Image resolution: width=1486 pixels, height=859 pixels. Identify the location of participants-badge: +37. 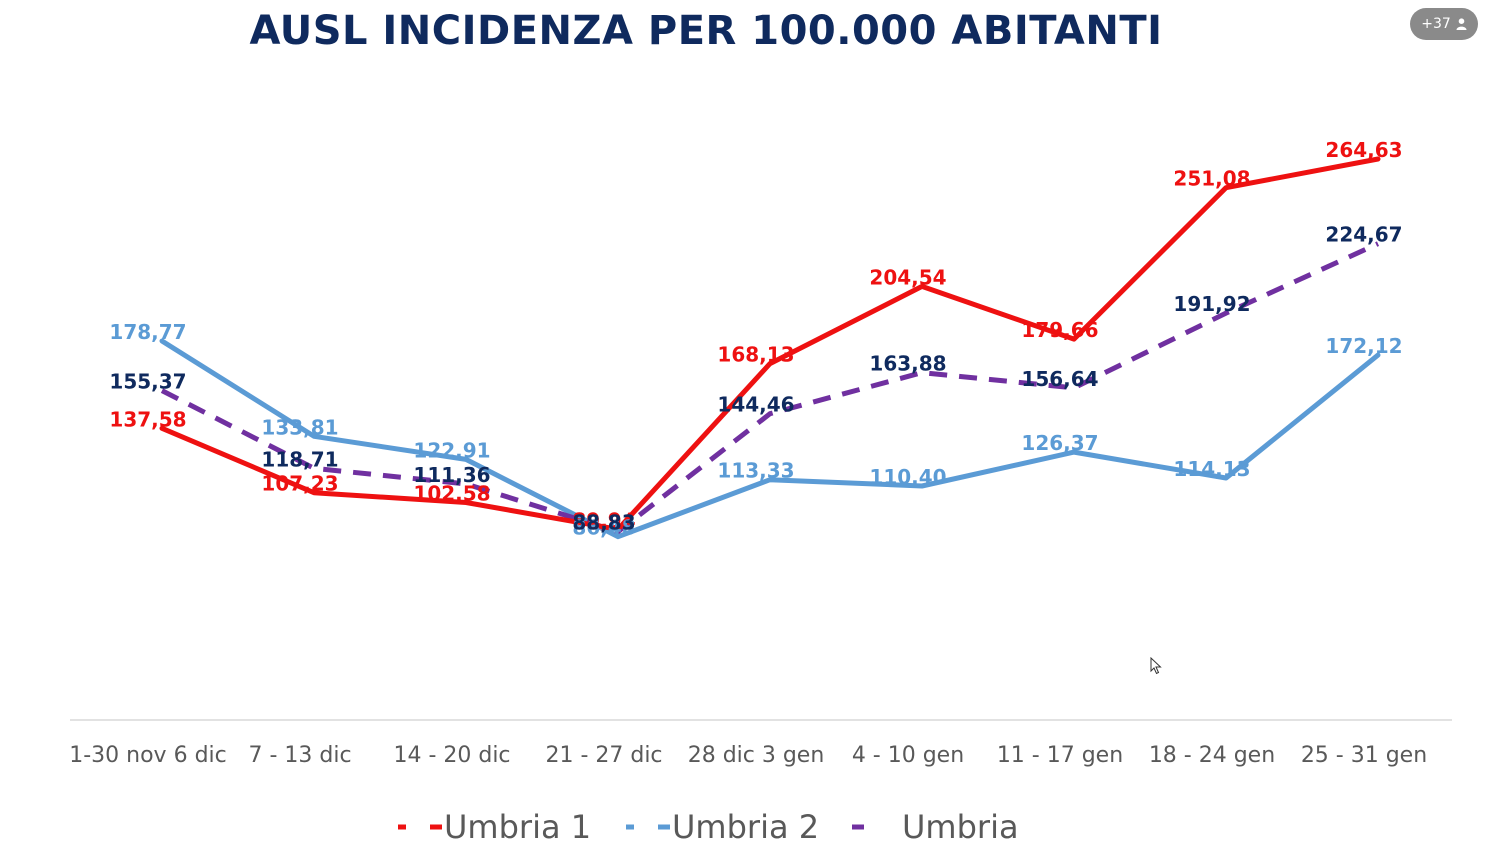
(1444, 24).